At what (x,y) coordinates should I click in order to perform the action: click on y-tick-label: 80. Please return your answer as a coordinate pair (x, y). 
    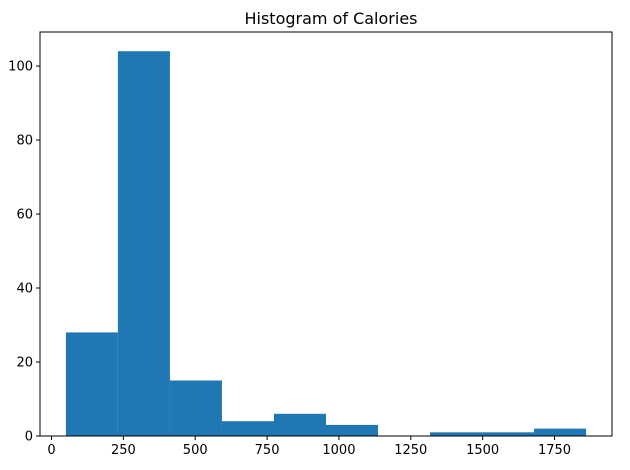
    Looking at the image, I should click on (24, 141).